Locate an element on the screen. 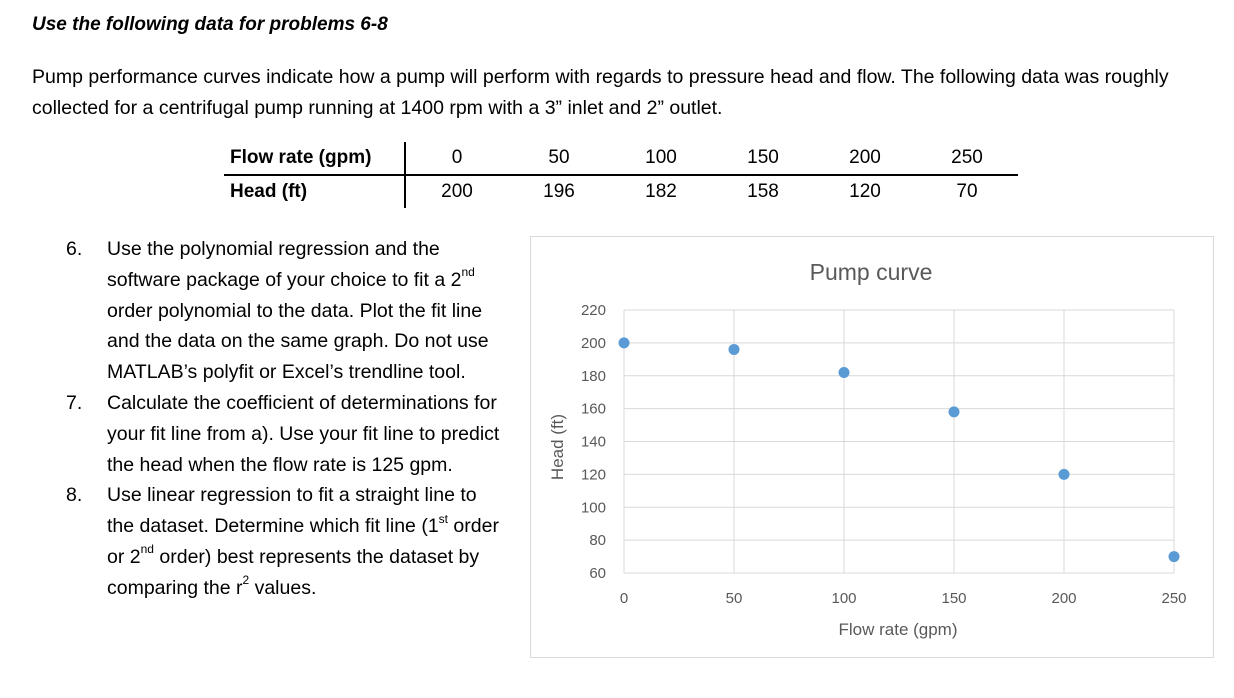 The width and height of the screenshot is (1234, 698). problem-text: order or 2 is located at coordinates (303, 541).